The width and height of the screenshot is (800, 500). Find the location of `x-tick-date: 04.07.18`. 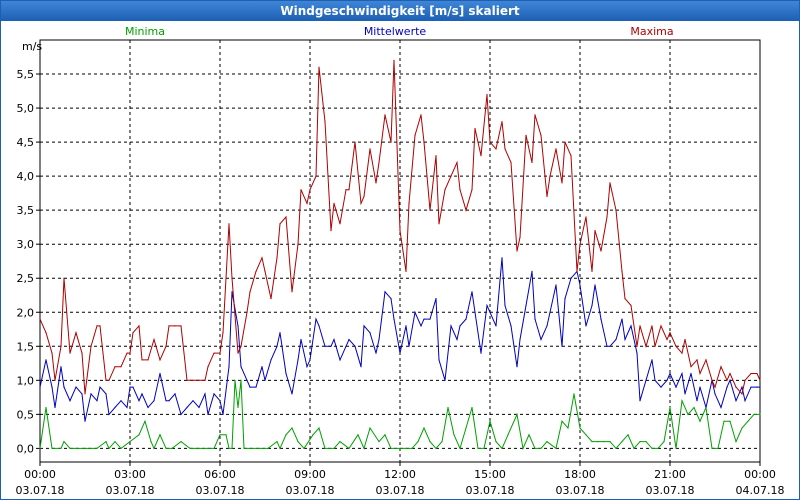

x-tick-date: 04.07.18 is located at coordinates (760, 490).